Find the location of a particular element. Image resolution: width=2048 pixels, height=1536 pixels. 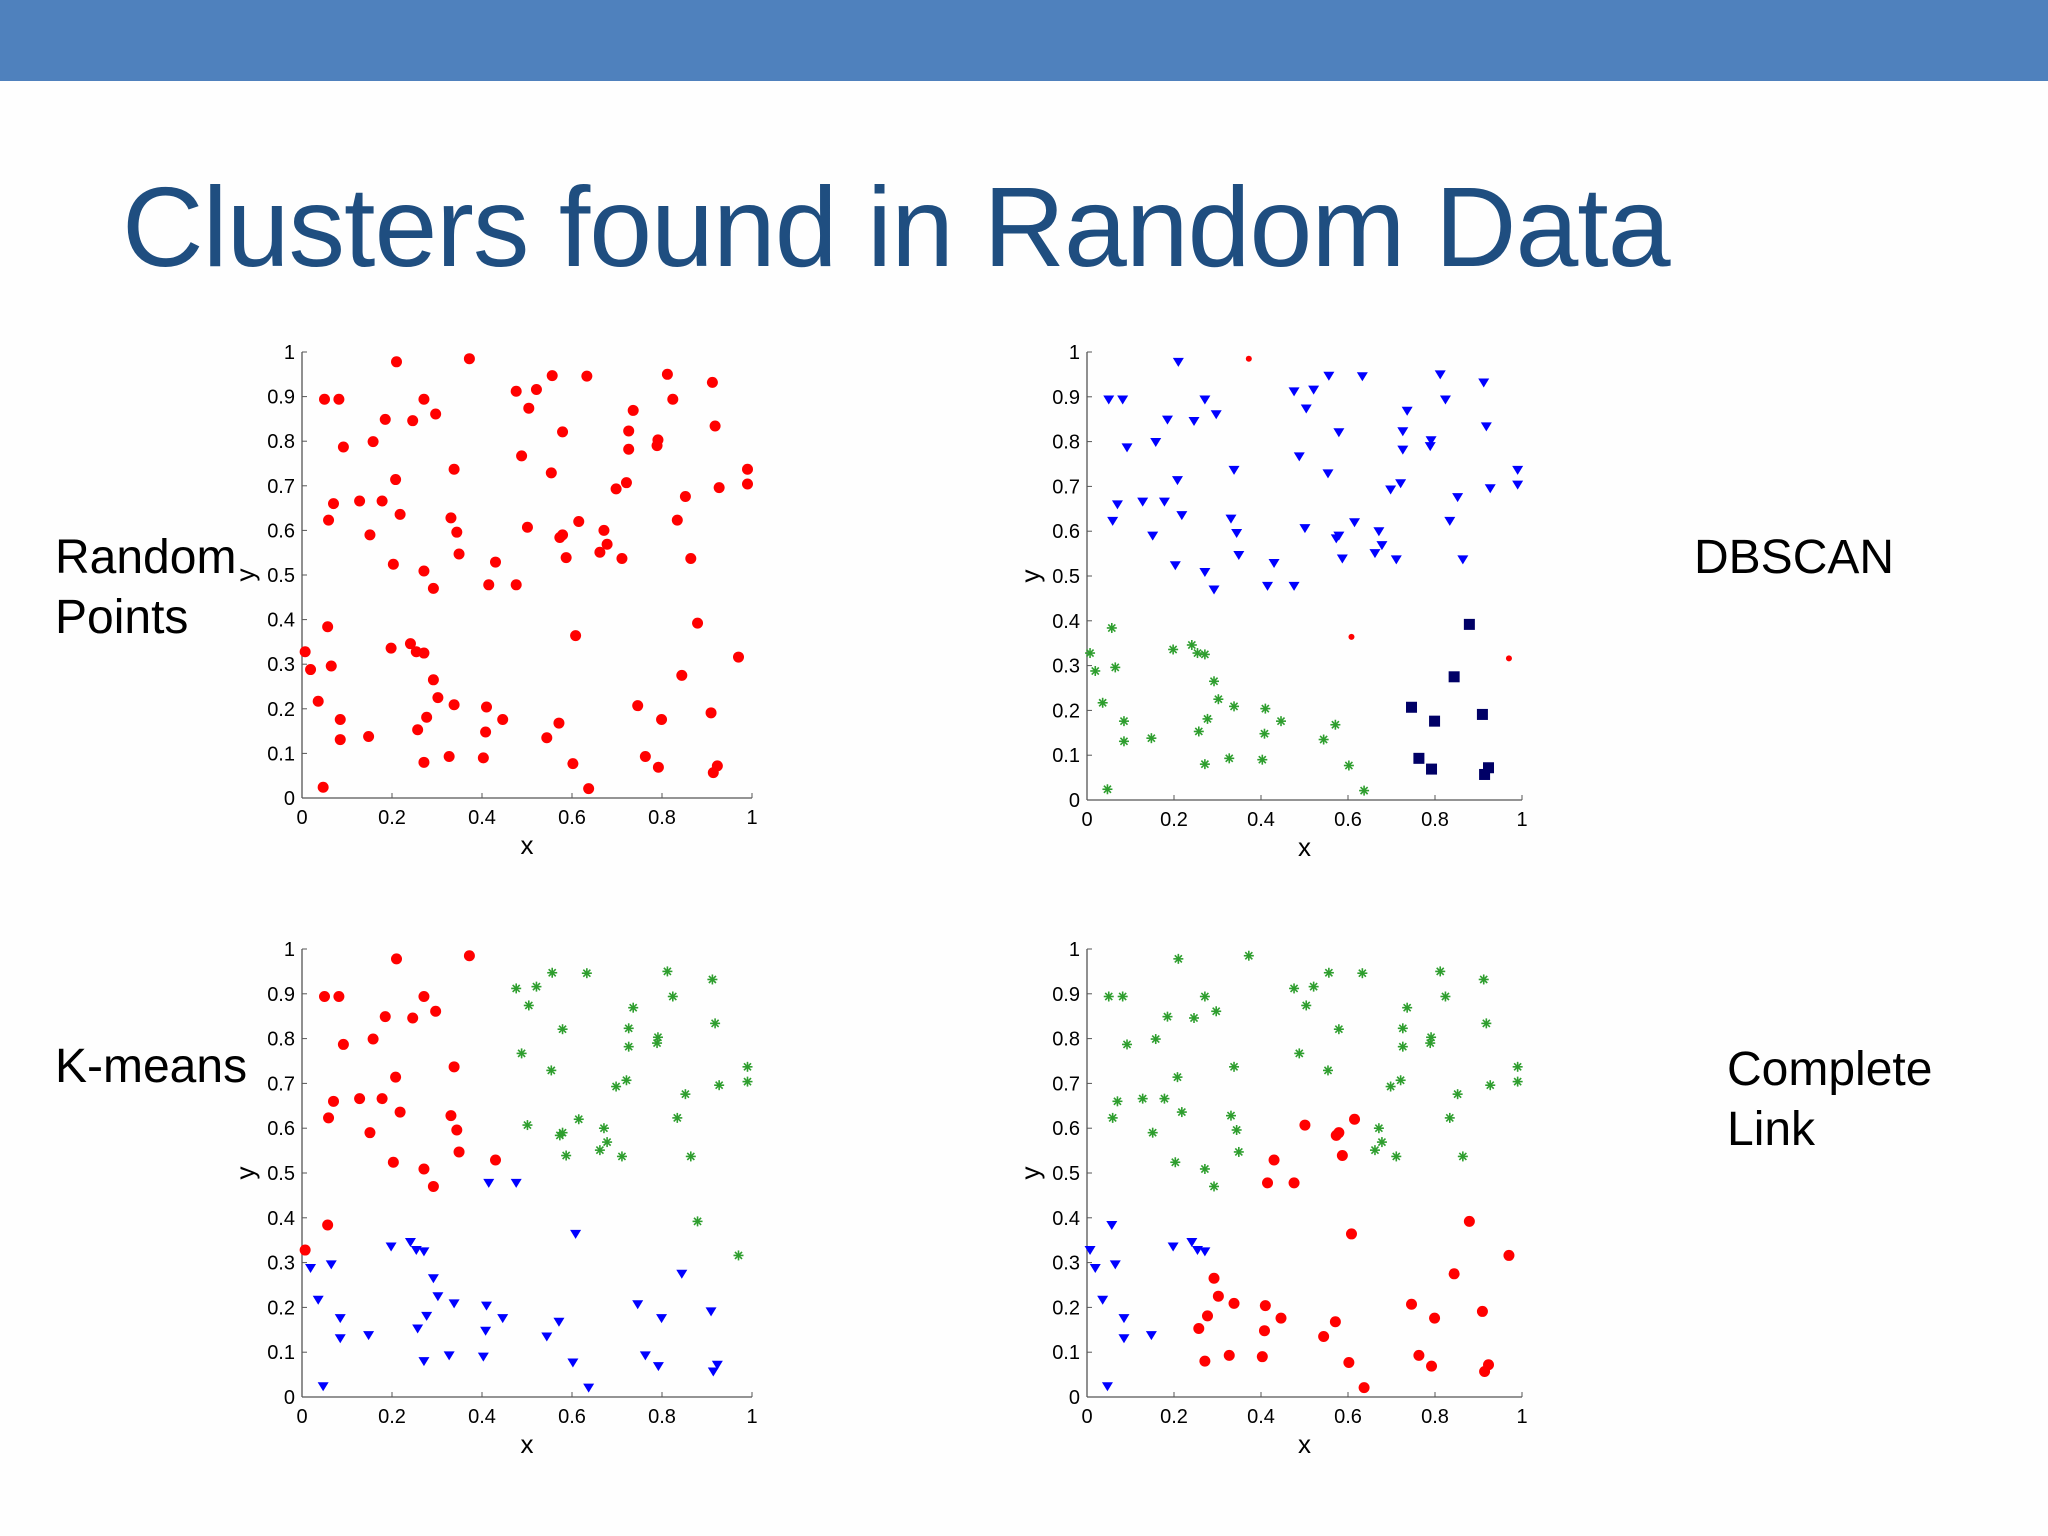

x-tick-label: 0.6 is located at coordinates (1348, 820).